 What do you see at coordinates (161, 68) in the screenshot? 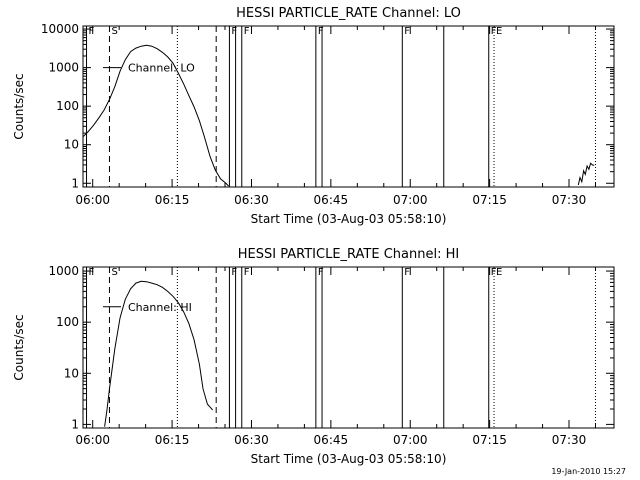
I see `legend-label: Channel: LO` at bounding box center [161, 68].